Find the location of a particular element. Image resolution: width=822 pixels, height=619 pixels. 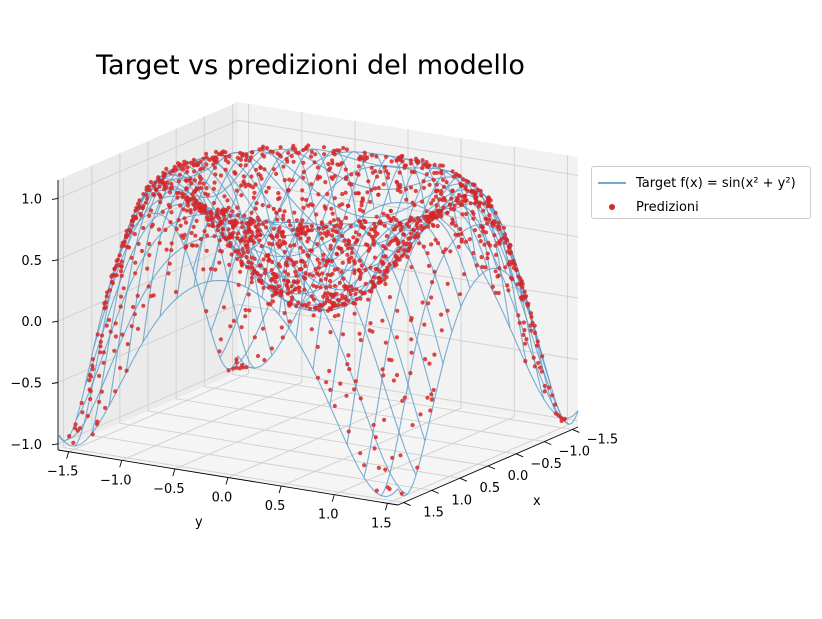

z-tick is located at coordinates (55, 321).